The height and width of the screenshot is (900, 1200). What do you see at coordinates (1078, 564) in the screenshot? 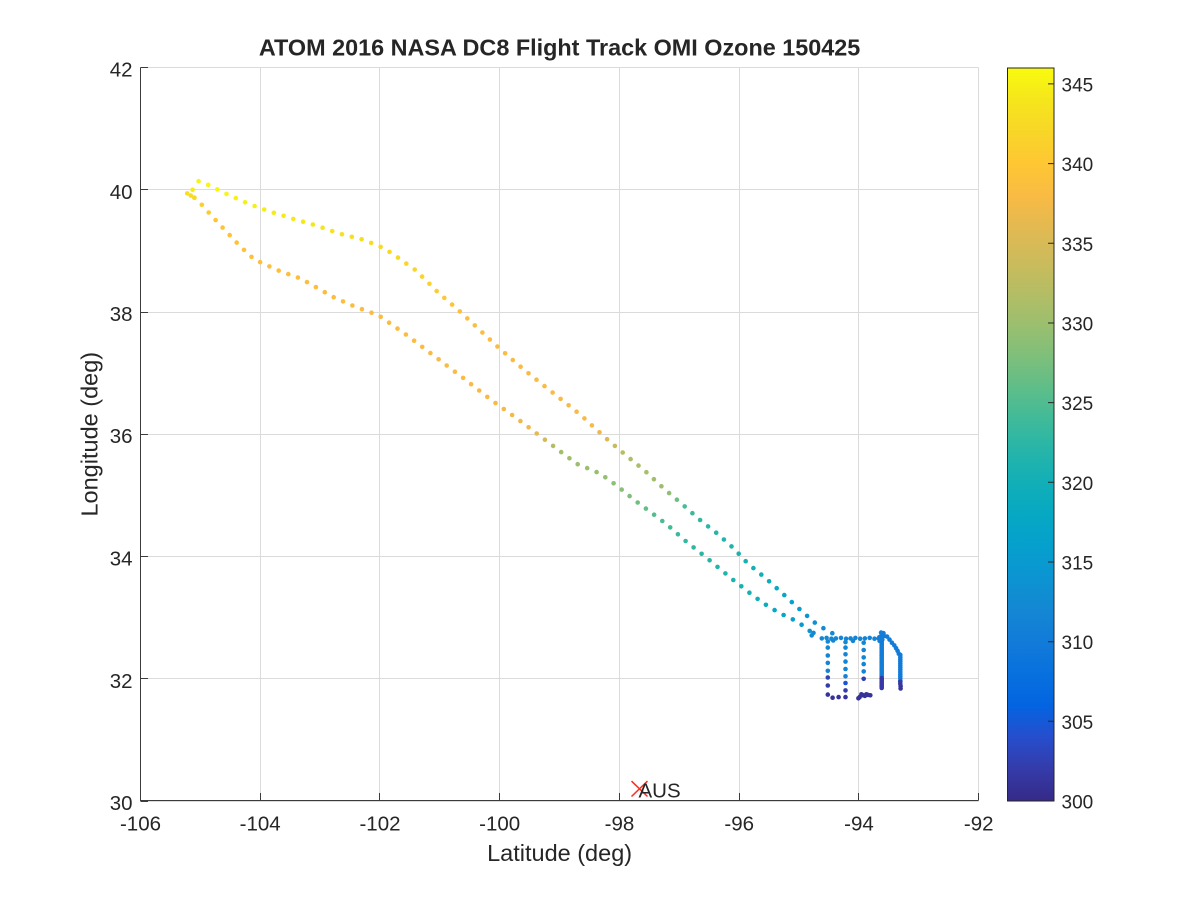
I see `svg-text: 315` at bounding box center [1078, 564].